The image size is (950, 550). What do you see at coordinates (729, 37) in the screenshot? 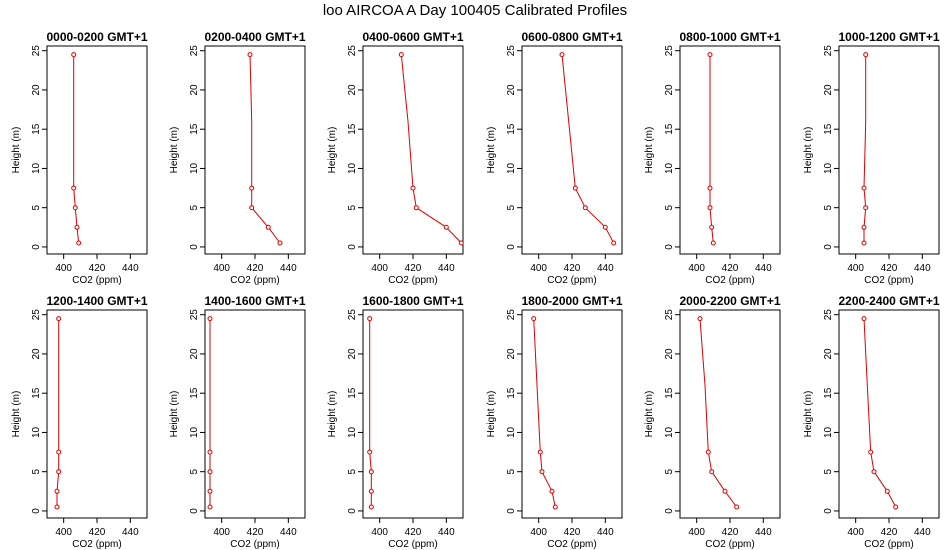
I see `panel-title: 0800-1000 GMT+1` at bounding box center [729, 37].